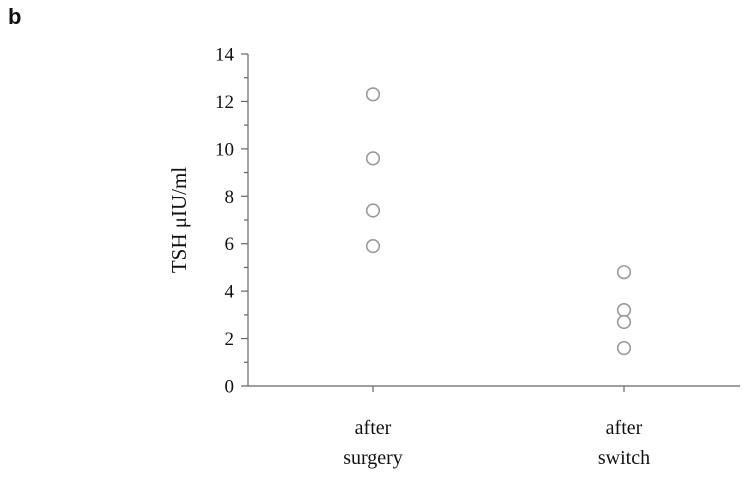 The height and width of the screenshot is (486, 744). I want to click on x-category-label: surgery, so click(373, 458).